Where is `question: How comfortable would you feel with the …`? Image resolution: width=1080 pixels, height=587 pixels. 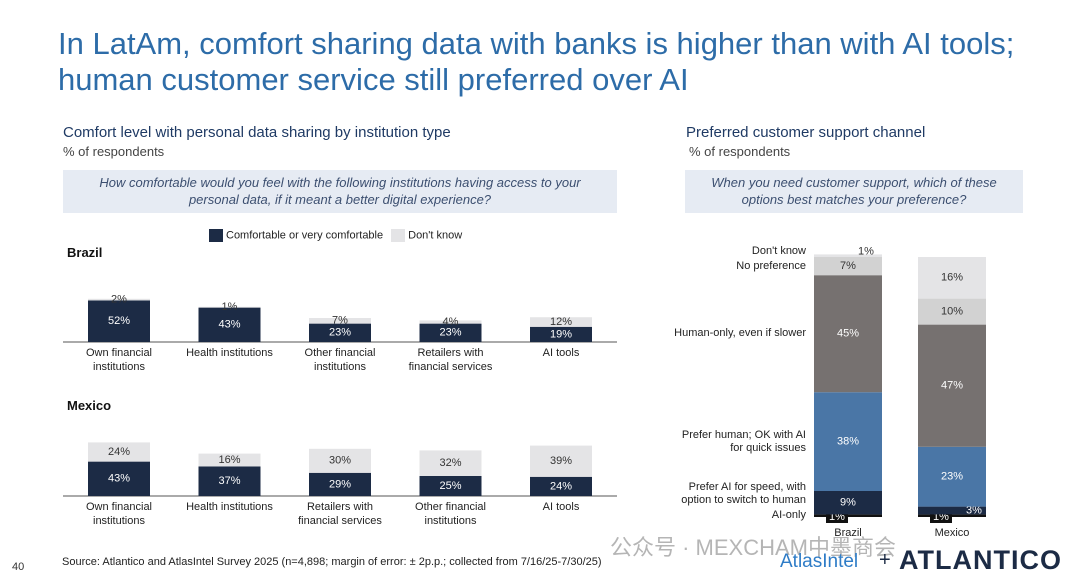 question: How comfortable would you feel with the … is located at coordinates (340, 191).